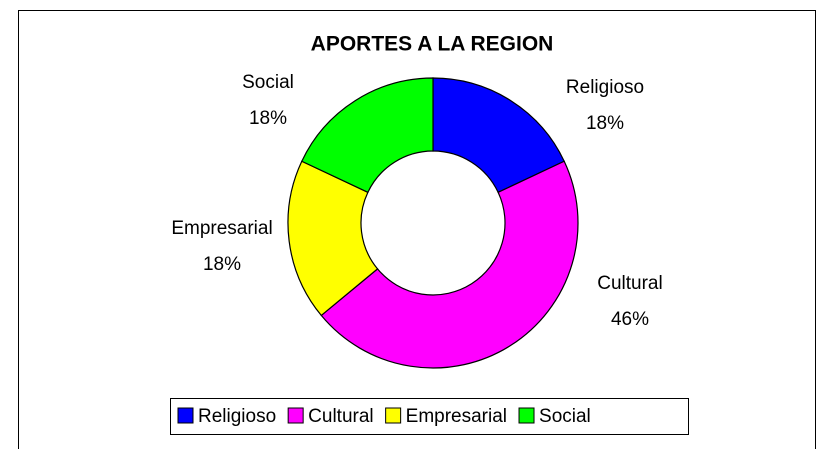 The width and height of the screenshot is (839, 449). Describe the element at coordinates (221, 228) in the screenshot. I see `data-label-name: Empresarial` at that location.